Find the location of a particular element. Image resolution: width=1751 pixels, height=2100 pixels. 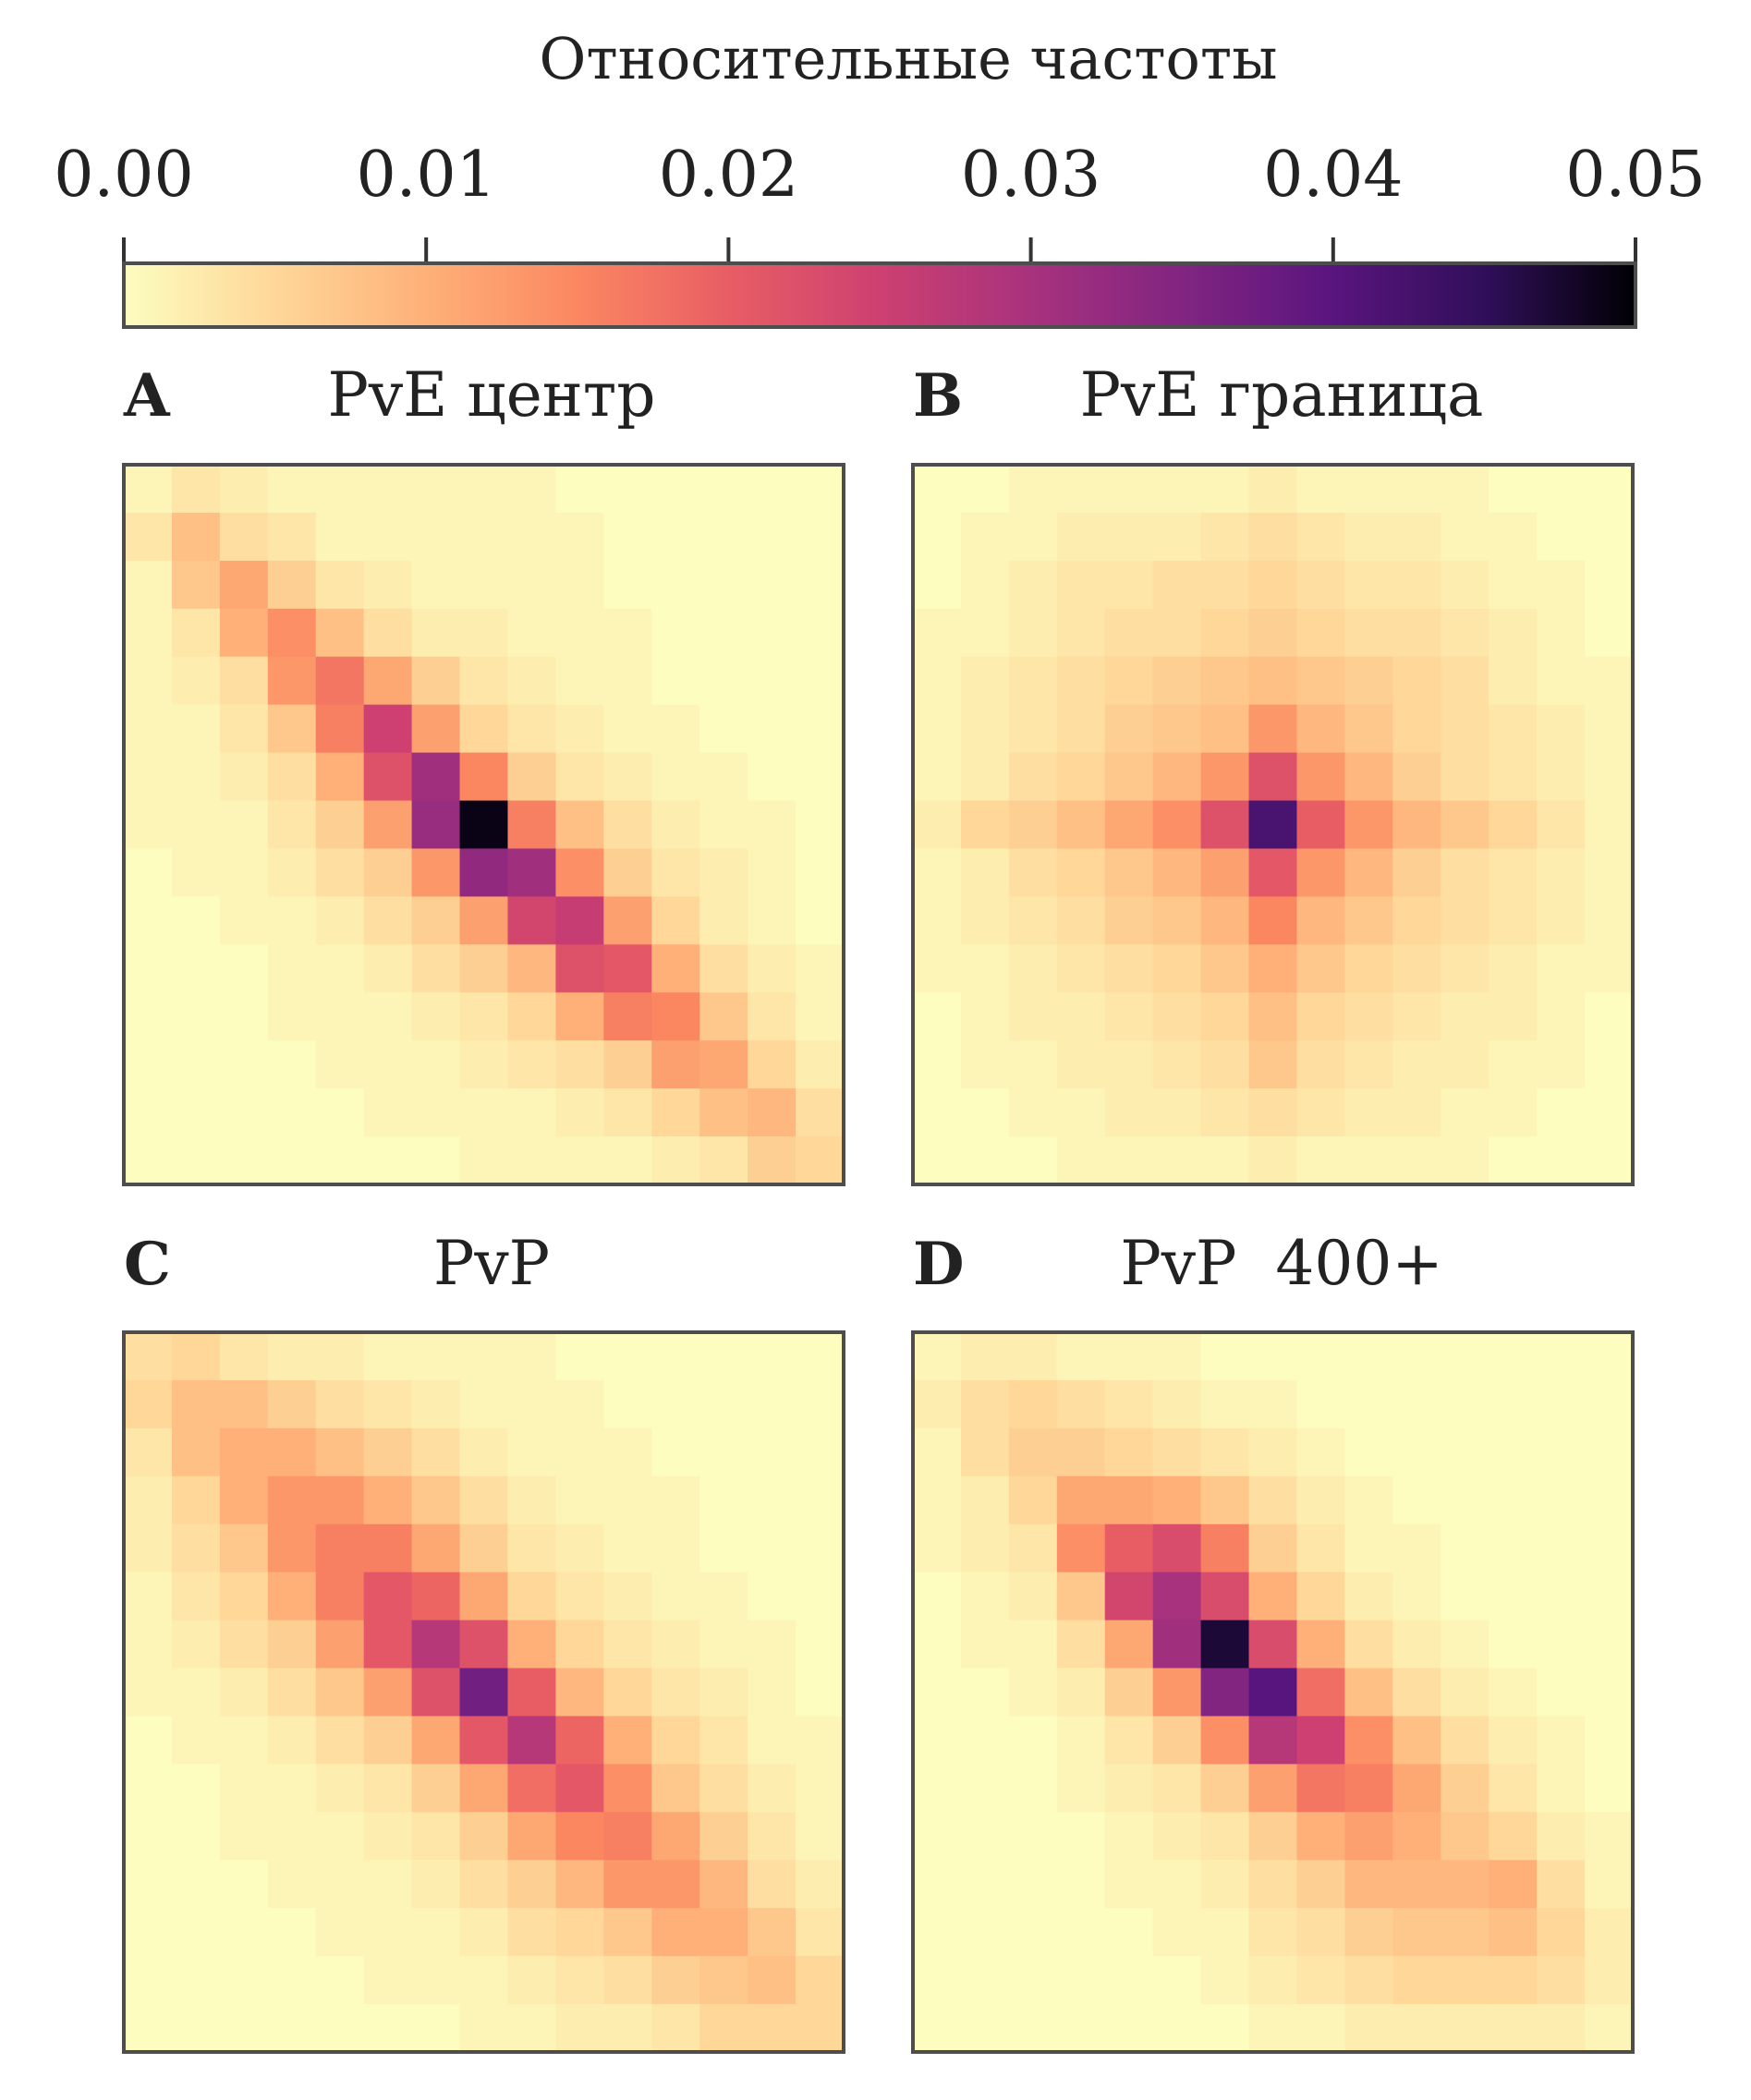

colorbar-tick-label: 0.02 is located at coordinates (729, 176).